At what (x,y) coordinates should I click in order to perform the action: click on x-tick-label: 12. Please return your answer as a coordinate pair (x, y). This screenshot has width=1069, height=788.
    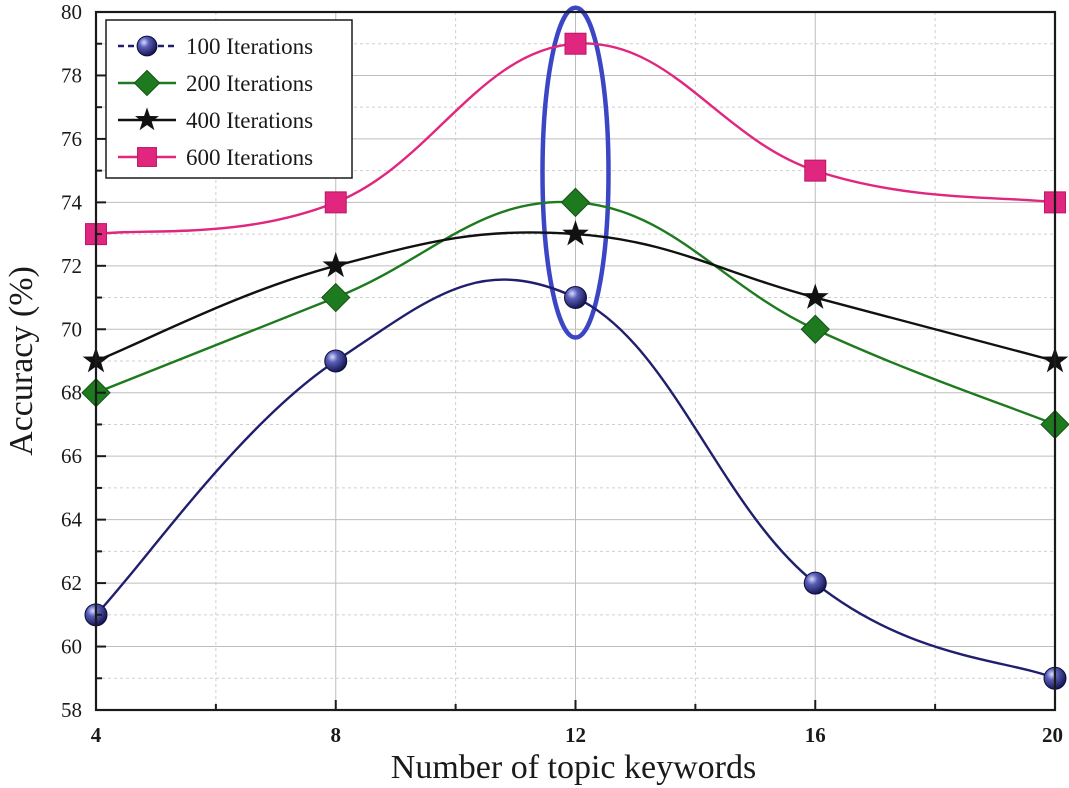
    Looking at the image, I should click on (575, 735).